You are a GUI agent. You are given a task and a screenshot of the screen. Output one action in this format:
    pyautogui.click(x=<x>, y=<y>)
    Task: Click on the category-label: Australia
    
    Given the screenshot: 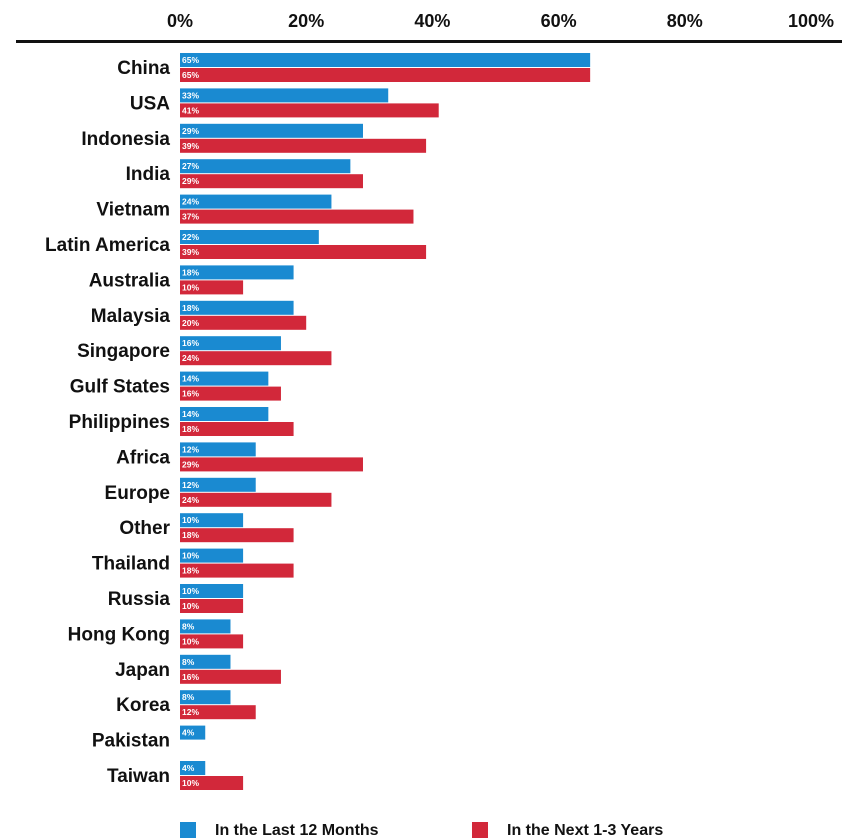 What is the action you would take?
    pyautogui.click(x=130, y=280)
    